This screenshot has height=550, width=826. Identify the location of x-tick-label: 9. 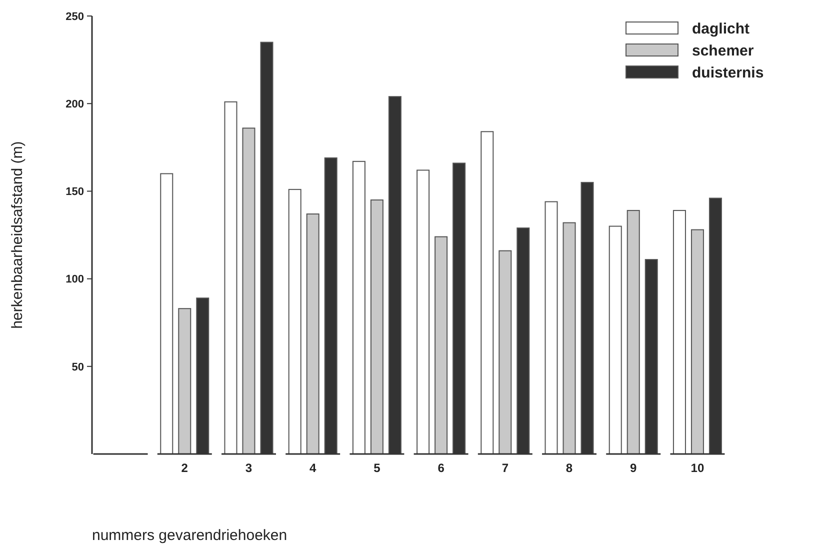
(634, 468).